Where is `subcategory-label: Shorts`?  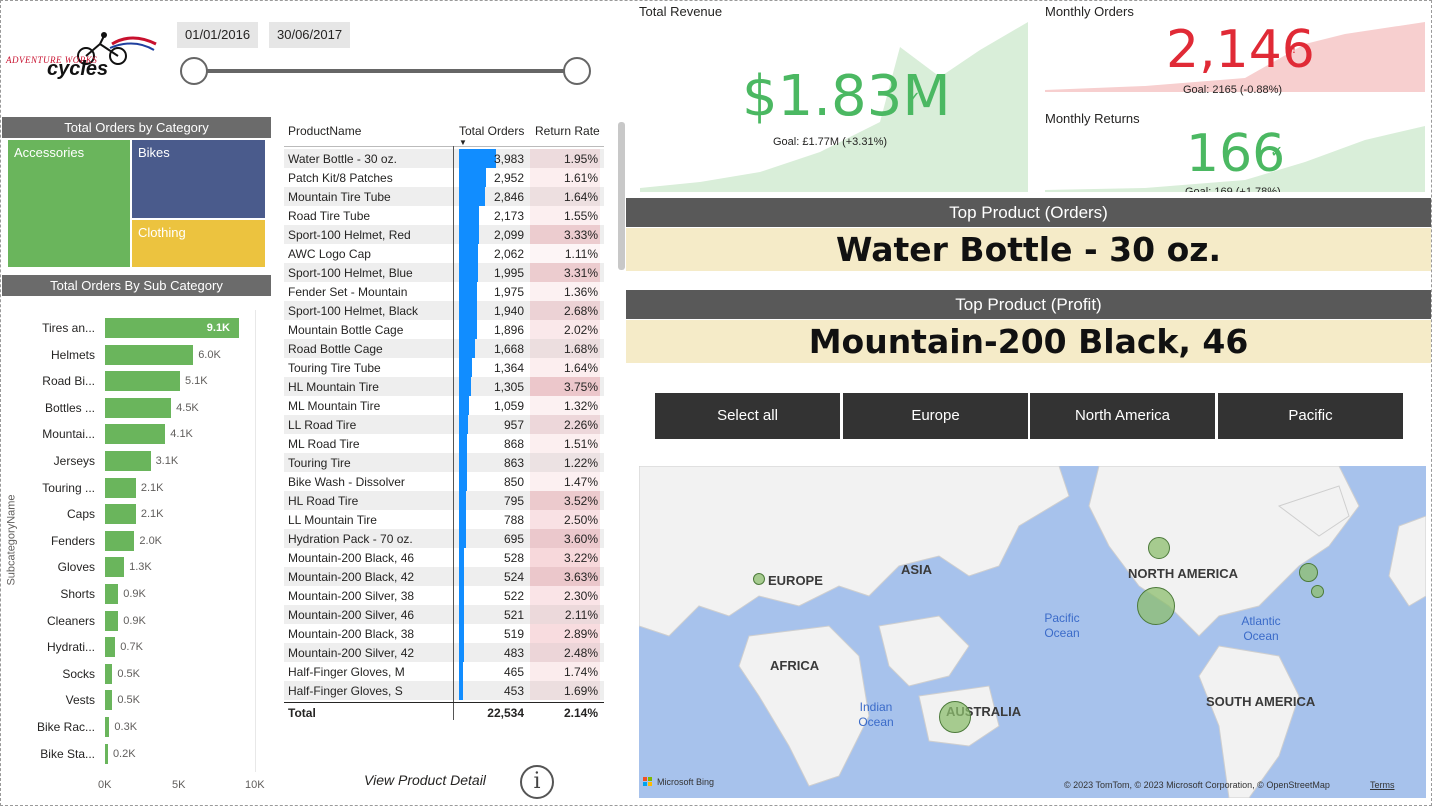 subcategory-label: Shorts is located at coordinates (77, 594).